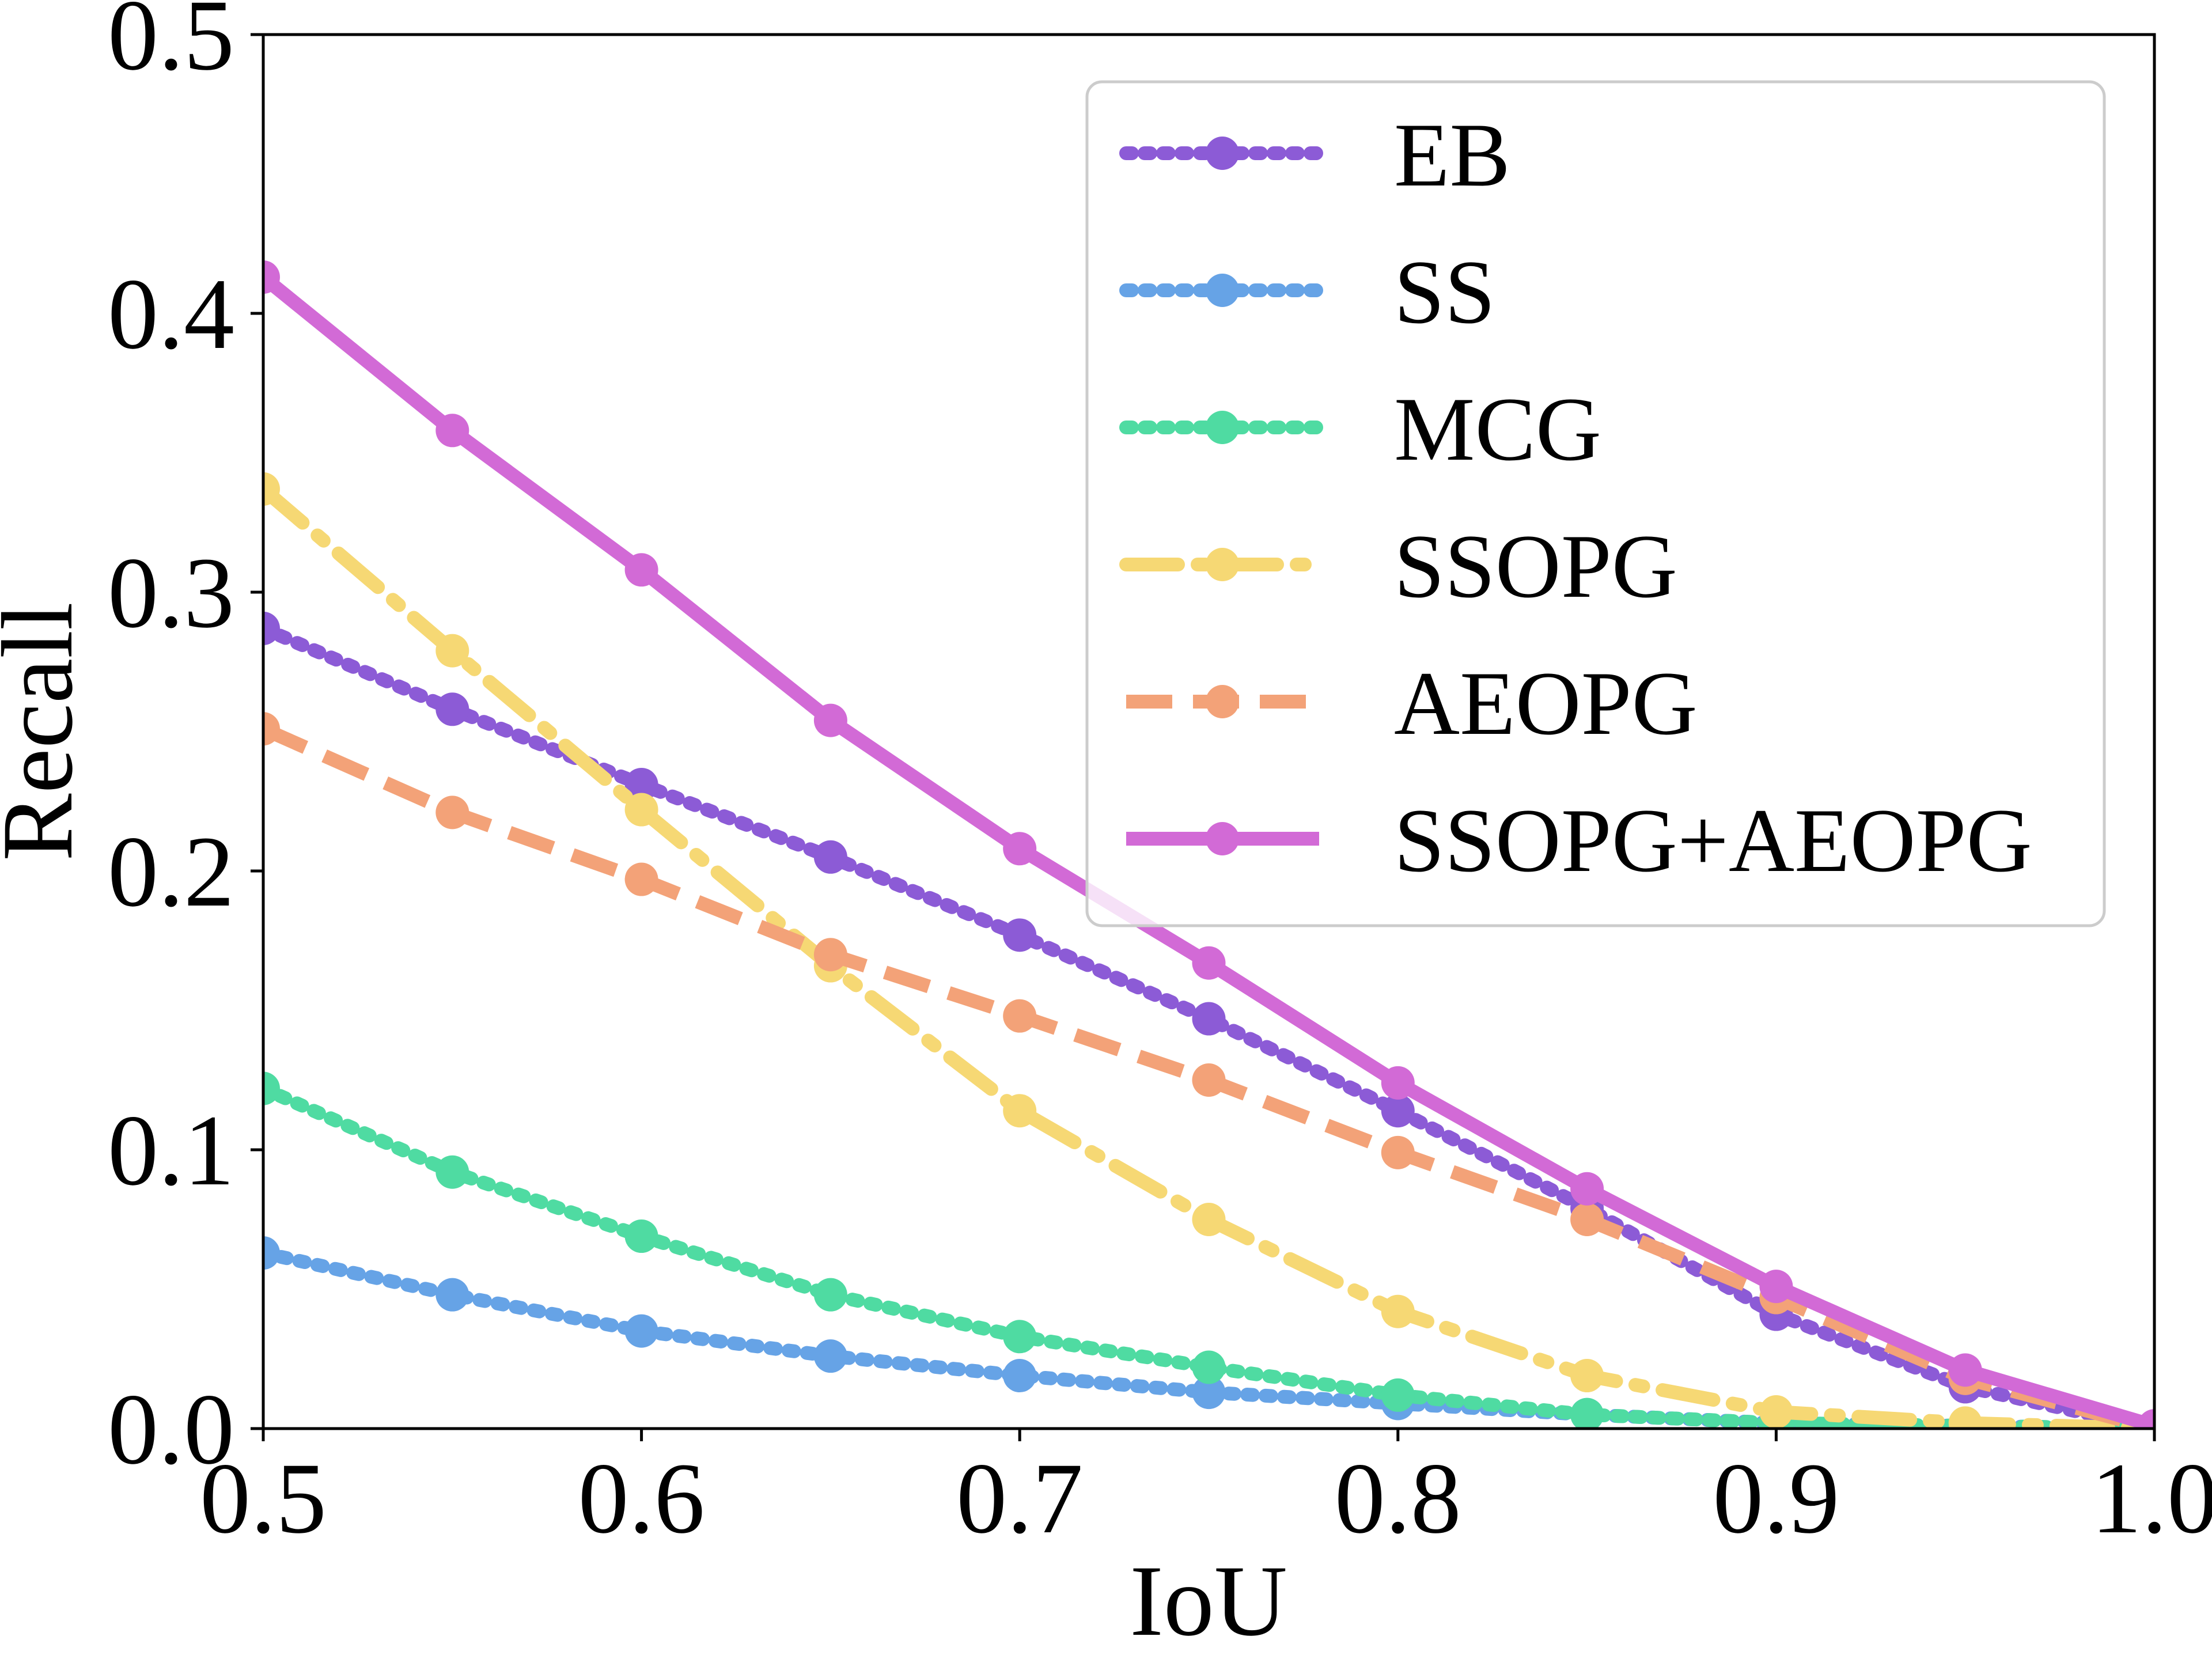 This screenshot has height=1659, width=2212. I want to click on legend-label-aeopg: AEOPG, so click(1546, 703).